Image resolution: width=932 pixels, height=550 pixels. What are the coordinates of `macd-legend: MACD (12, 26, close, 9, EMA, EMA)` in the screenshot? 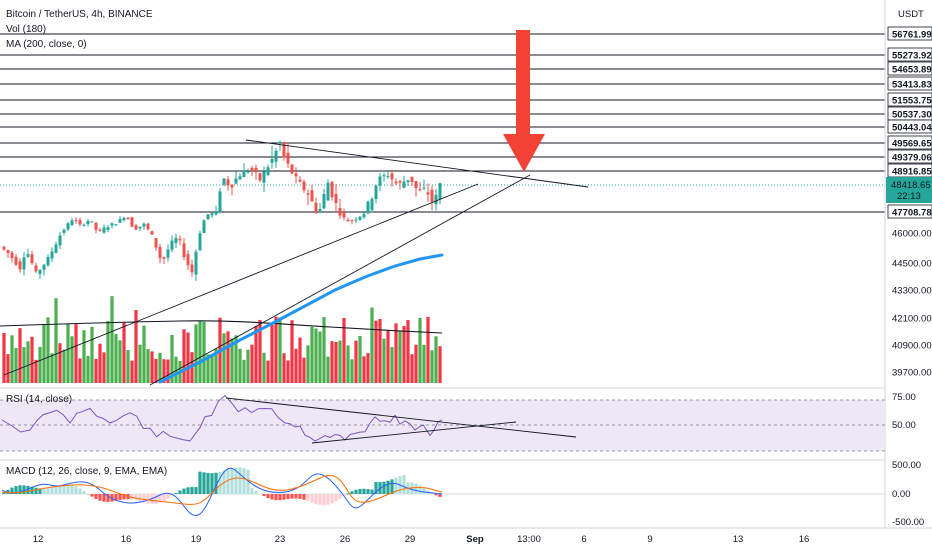 It's located at (86, 471).